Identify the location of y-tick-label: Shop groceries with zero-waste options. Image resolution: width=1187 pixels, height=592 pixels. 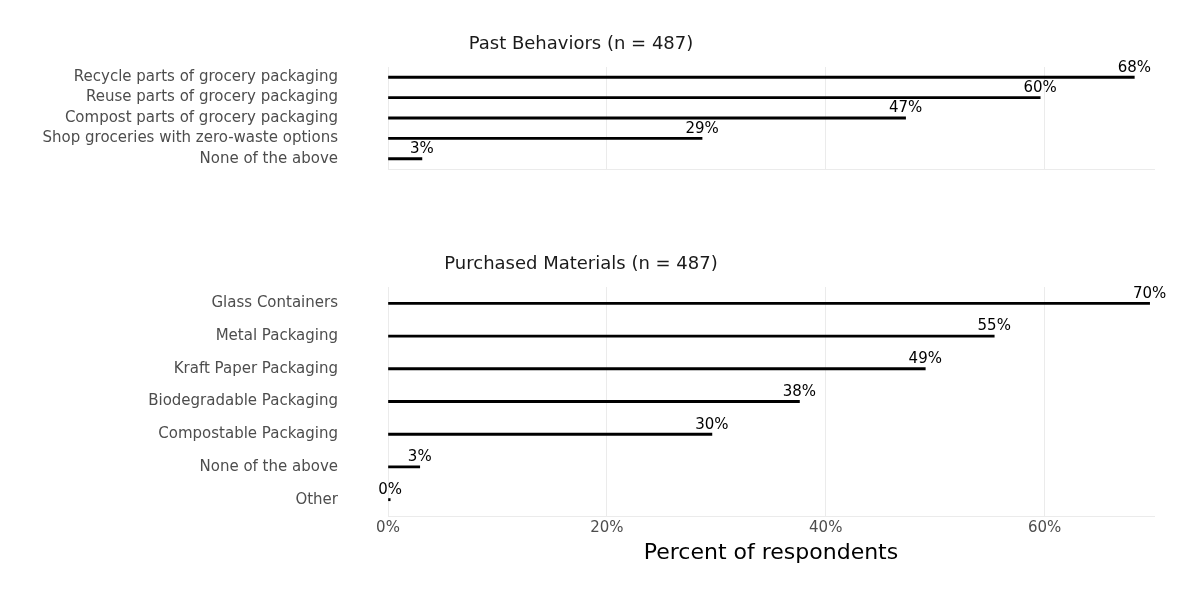
(190, 137).